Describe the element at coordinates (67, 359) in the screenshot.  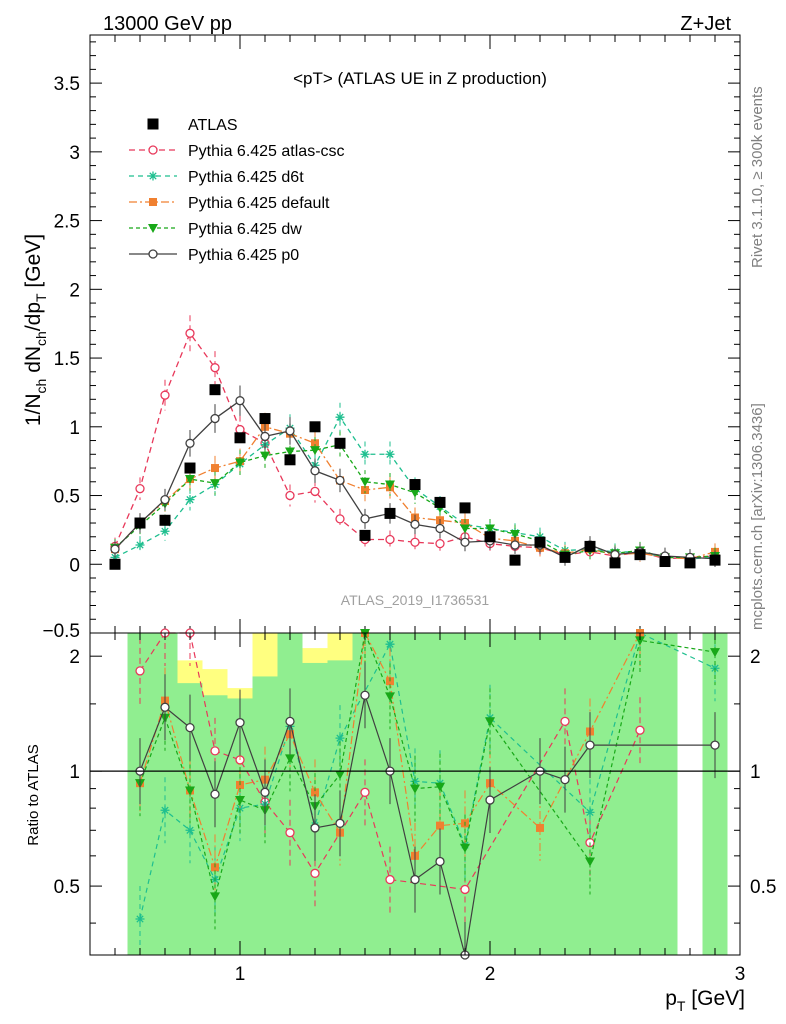
I see `y-tick-label: 1.5` at that location.